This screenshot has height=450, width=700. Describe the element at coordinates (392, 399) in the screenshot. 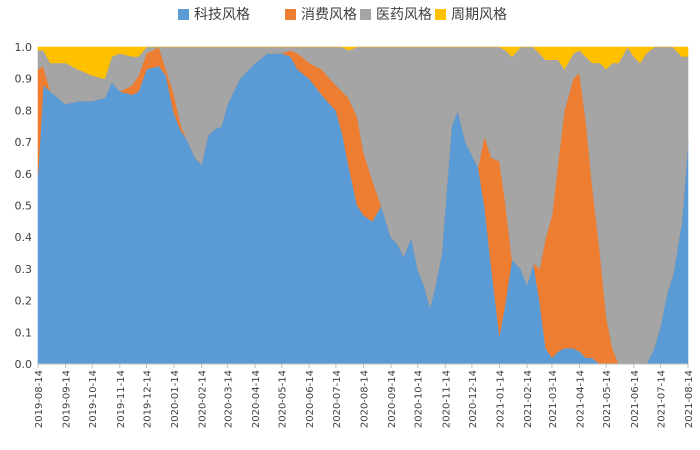

I see `x-tick-label: 2020-09-14` at that location.